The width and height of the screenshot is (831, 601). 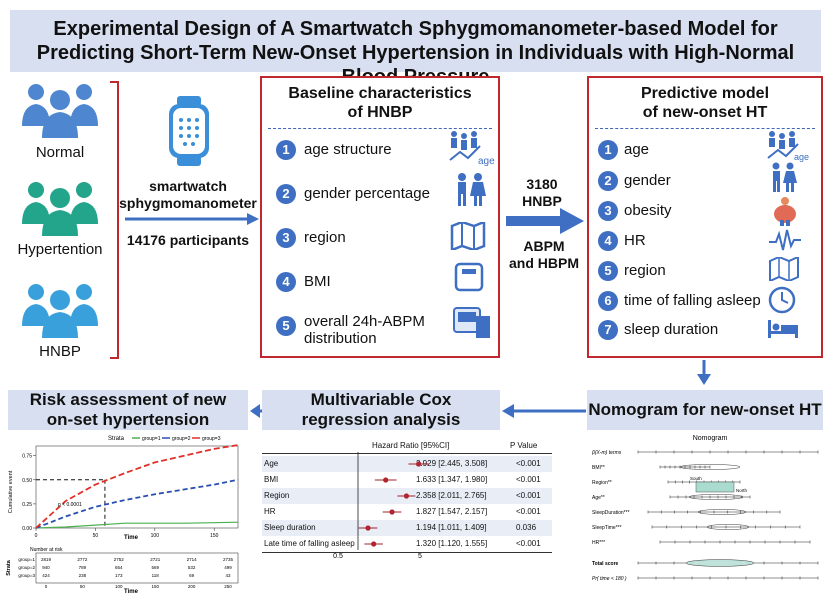 What do you see at coordinates (381, 399) in the screenshot?
I see `cox-title-line1: Multivariable Cox` at bounding box center [381, 399].